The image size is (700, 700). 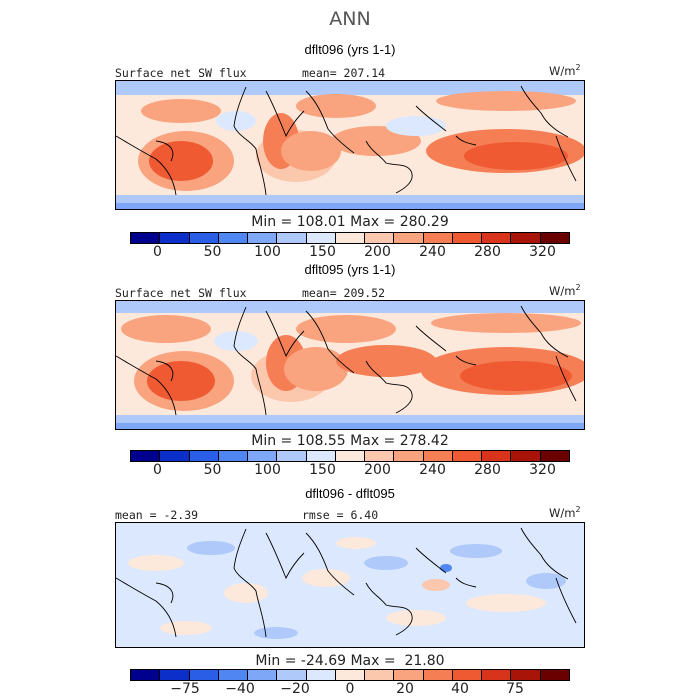 What do you see at coordinates (405, 689) in the screenshot?
I see `colorbar-tick-label: 20` at bounding box center [405, 689].